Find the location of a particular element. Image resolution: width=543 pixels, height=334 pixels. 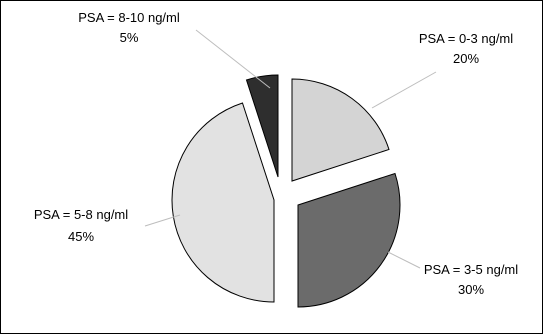

slice-label-psa-0-3: PSA = 0-3 ng/ml is located at coordinates (466, 38).